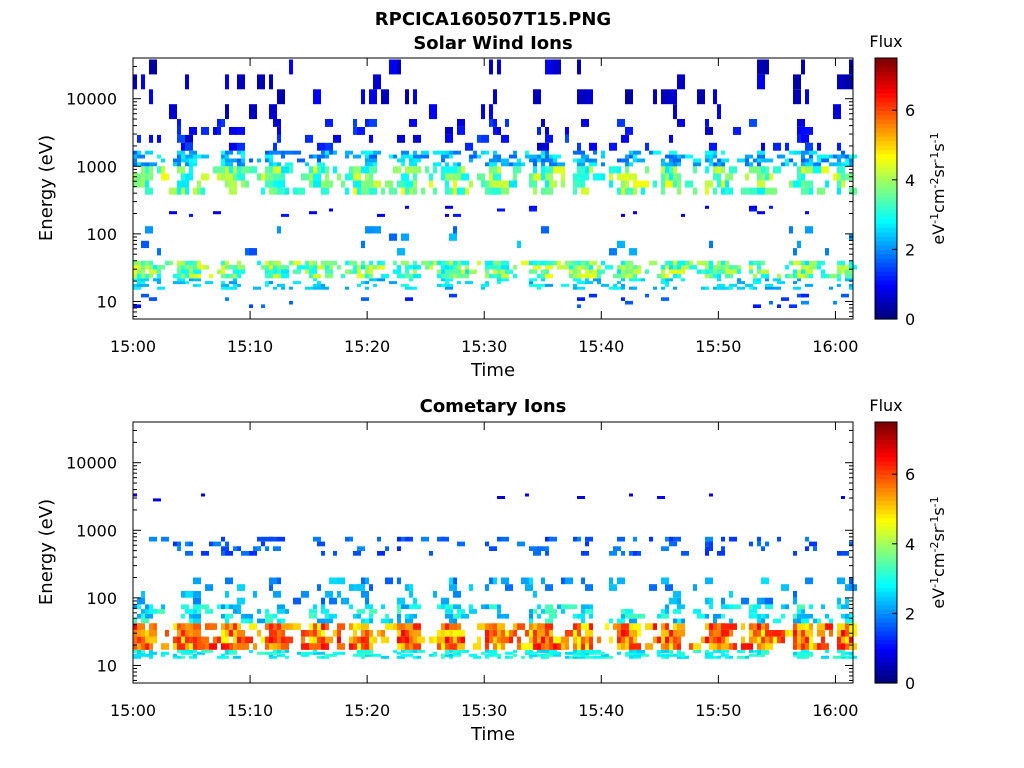 This screenshot has height=768, width=1024. I want to click on colorbar-frame, so click(886, 552).